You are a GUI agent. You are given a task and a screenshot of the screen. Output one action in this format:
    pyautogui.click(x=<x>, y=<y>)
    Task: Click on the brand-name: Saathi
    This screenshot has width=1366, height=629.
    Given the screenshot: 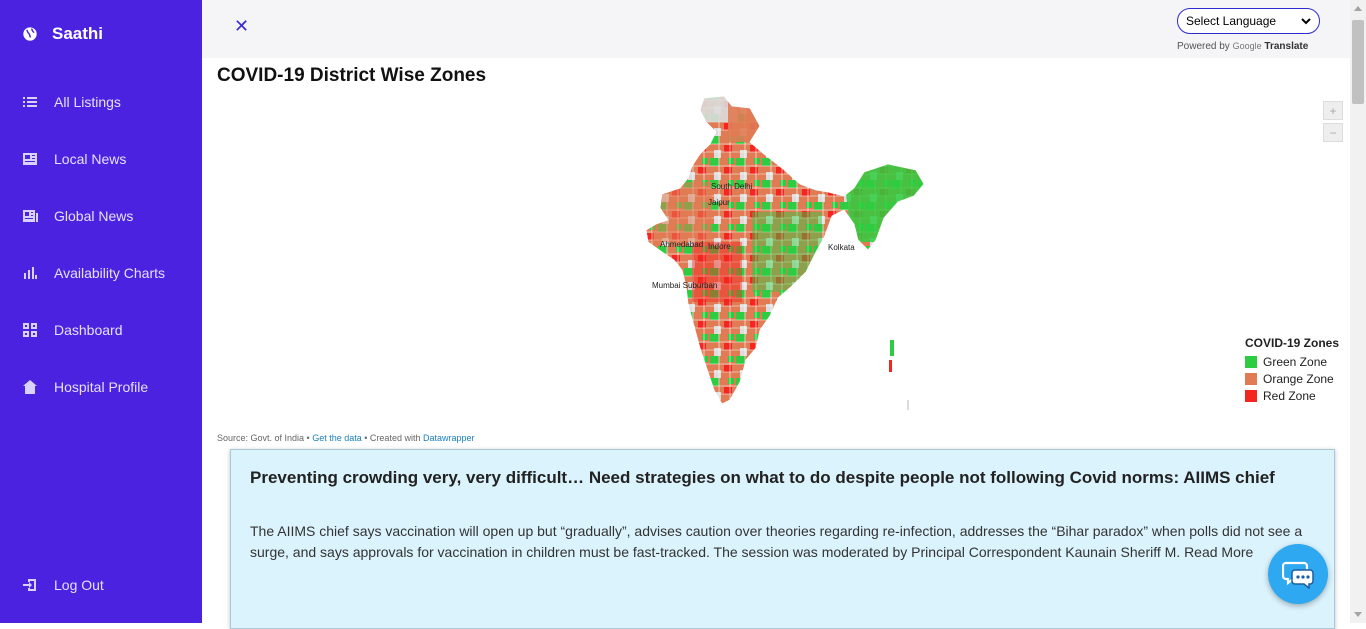 What is the action you would take?
    pyautogui.click(x=78, y=33)
    